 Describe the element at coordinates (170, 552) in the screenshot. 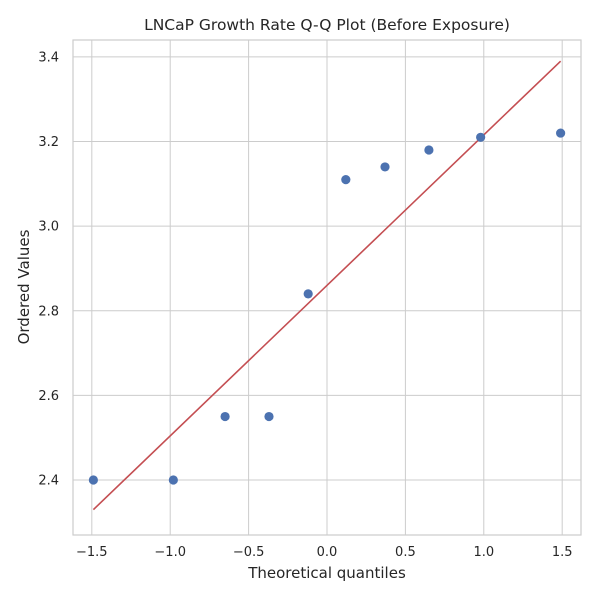

I see `x-tick-label: −1.0` at that location.